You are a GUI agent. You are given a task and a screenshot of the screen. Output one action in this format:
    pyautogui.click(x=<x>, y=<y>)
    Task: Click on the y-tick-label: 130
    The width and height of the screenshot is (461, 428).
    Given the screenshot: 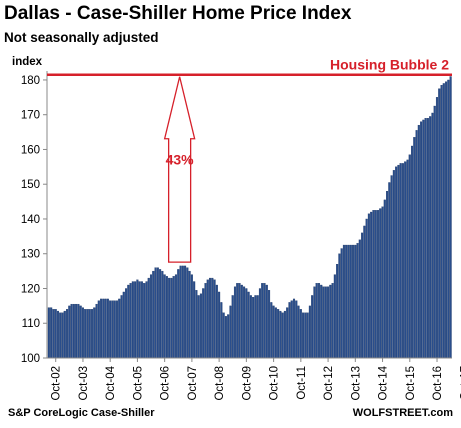 What is the action you would take?
    pyautogui.click(x=30, y=255)
    